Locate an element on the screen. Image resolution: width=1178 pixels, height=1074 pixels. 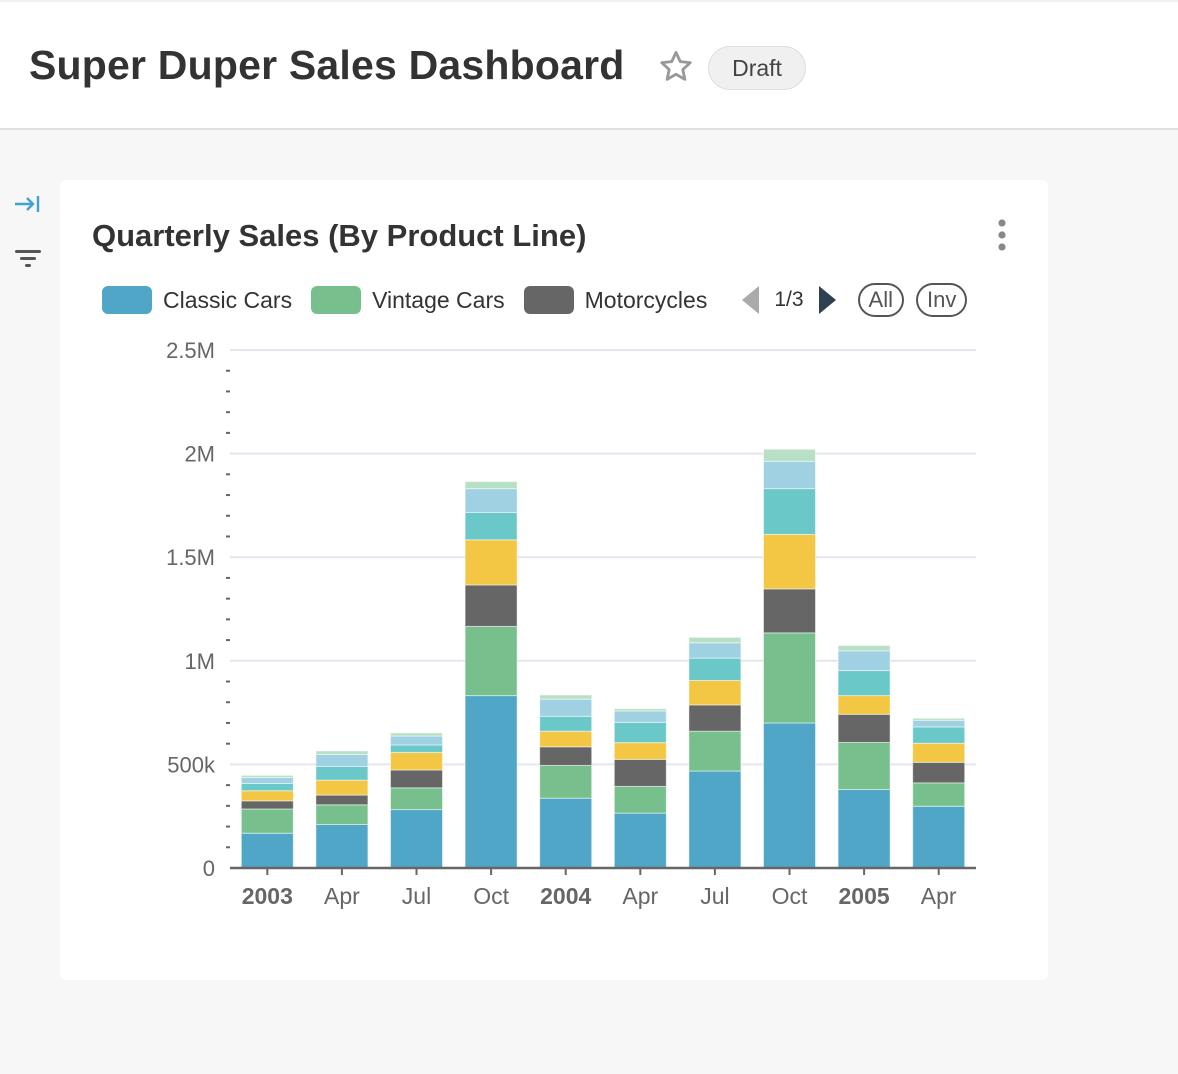
y-tick-label: 2M is located at coordinates (199, 454).